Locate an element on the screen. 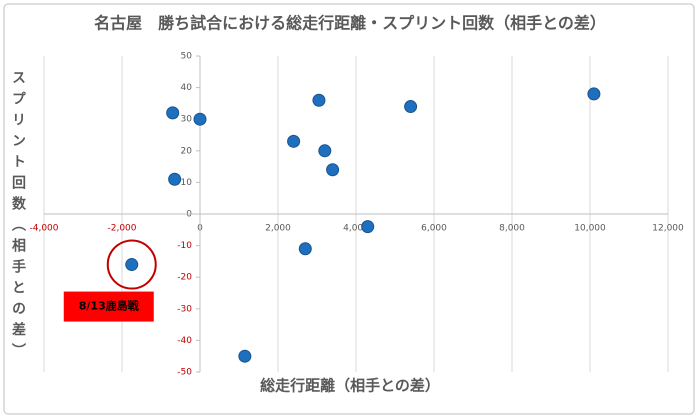 This screenshot has width=700, height=420. x-tick-label: 6,000 is located at coordinates (434, 229).